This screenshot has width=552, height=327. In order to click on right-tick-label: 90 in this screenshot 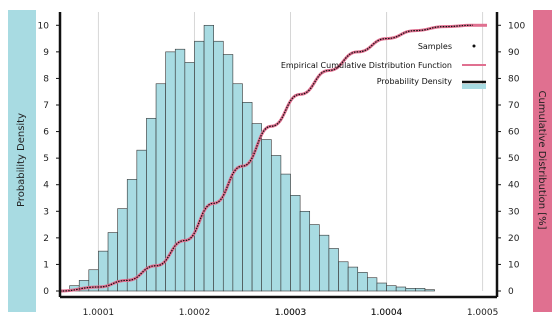, I will do `click(514, 53)`.